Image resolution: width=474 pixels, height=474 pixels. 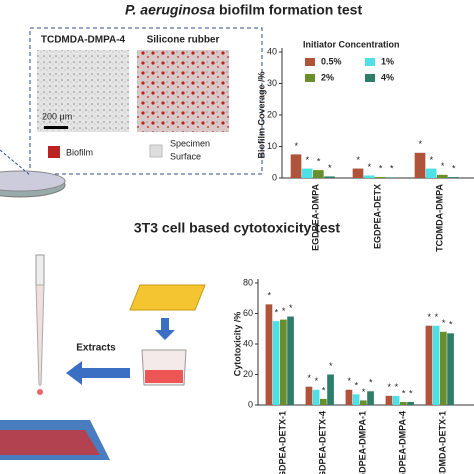 What do you see at coordinates (322, 442) in the screenshot?
I see `x-tick-label: EGDPEA-DETX-4` at bounding box center [322, 442].